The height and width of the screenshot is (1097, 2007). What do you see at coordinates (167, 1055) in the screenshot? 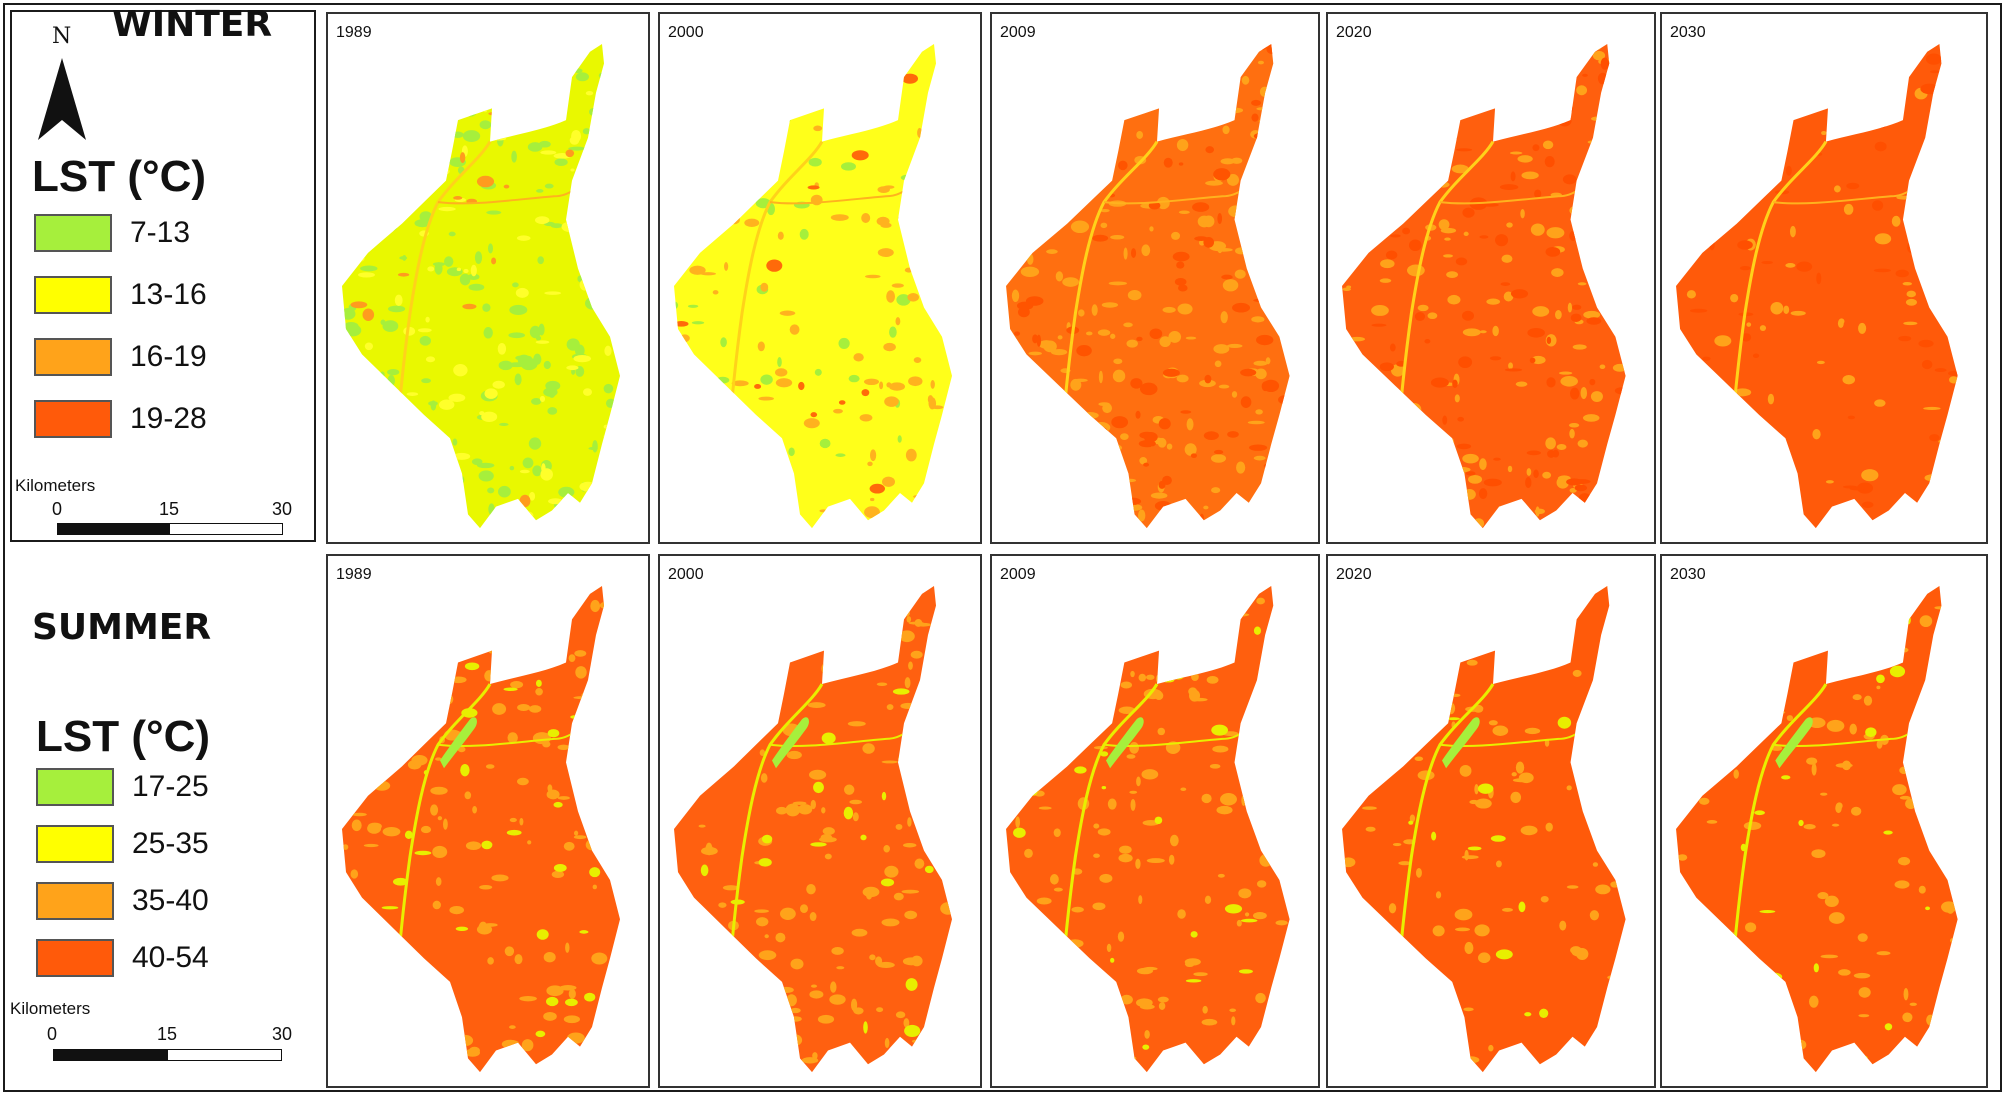
I see `summer-scale-bar` at bounding box center [167, 1055].